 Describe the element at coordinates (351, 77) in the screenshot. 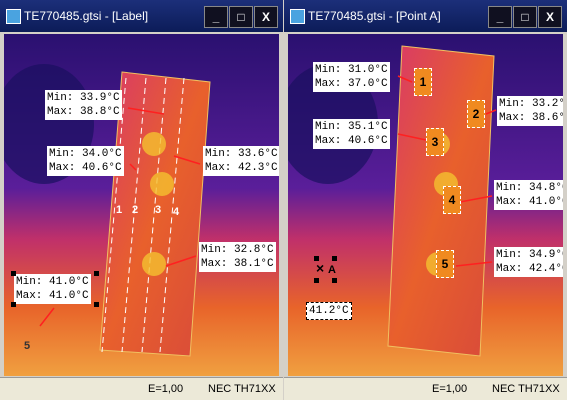

I see `measurement-label: Min: 31.0°C Max: 37.0°C` at that location.